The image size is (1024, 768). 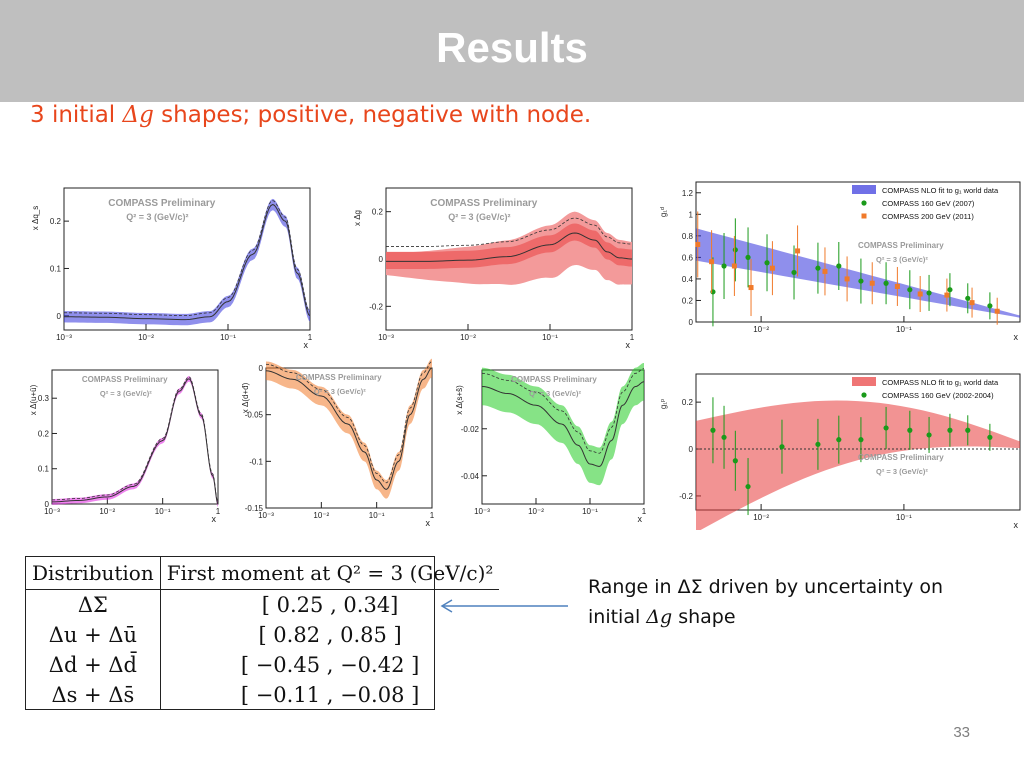 I want to click on legend-label: COMPASS 160 GeV (2007), so click(x=928, y=203).